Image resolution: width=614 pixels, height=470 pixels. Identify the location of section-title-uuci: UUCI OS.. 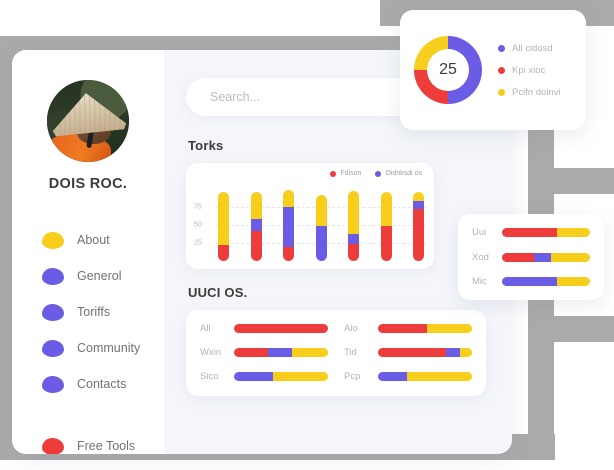
(218, 292).